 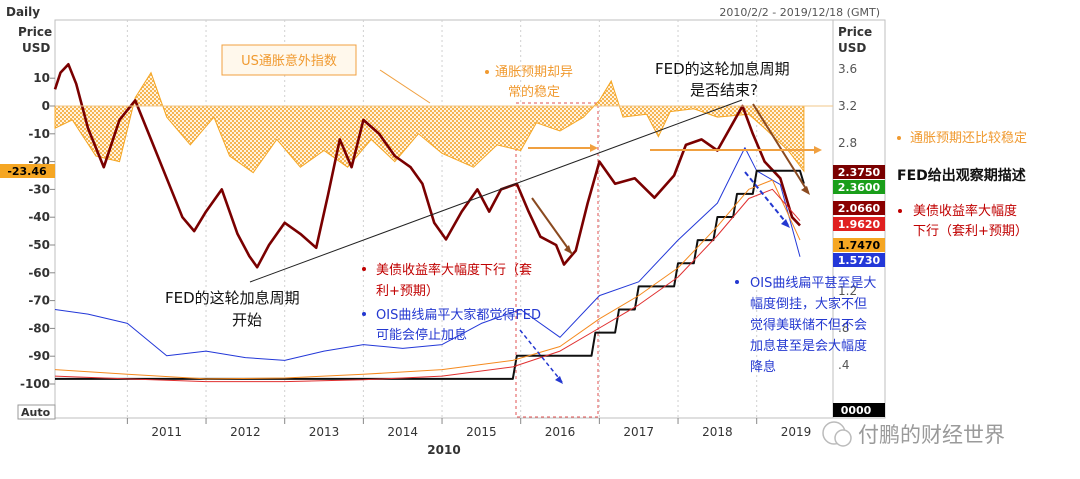 I want to click on tag-red: 1.9620, so click(x=859, y=224).